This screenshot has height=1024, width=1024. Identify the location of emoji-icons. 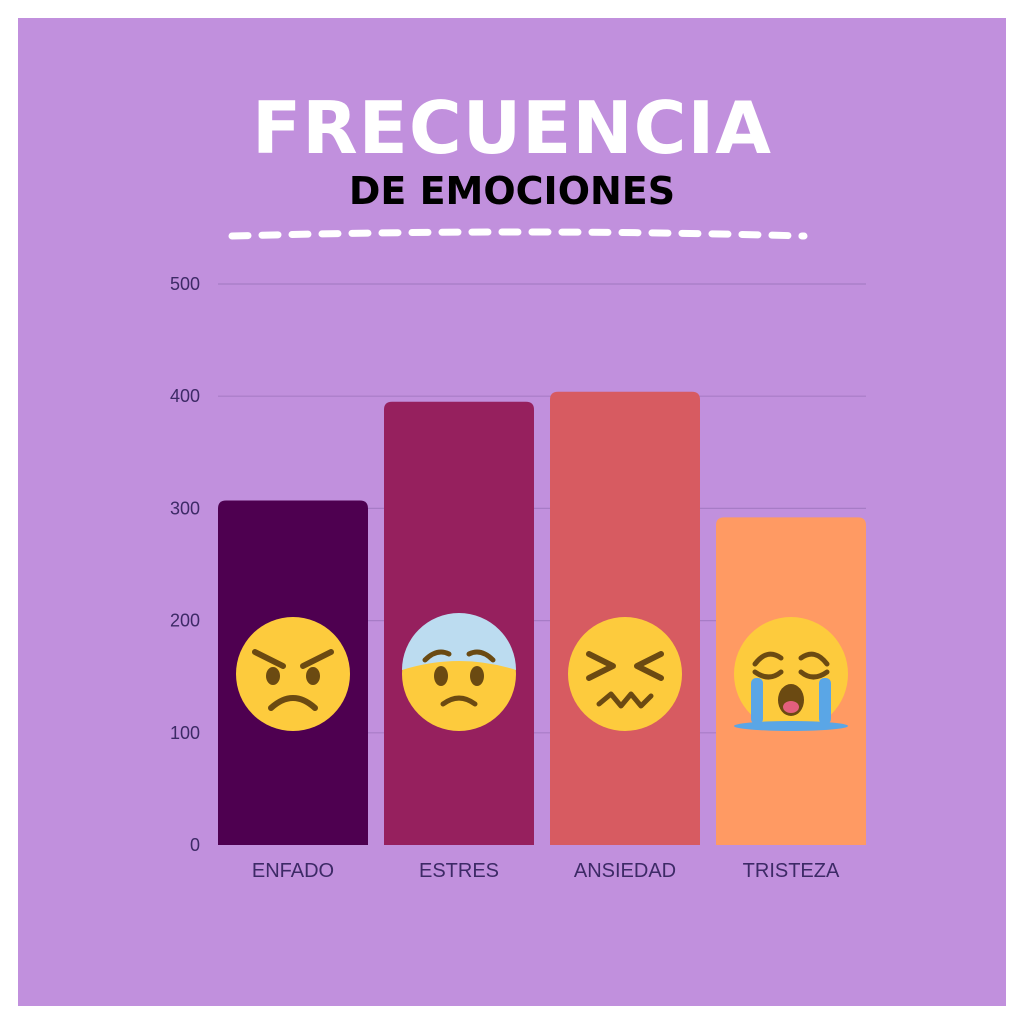
(542, 672).